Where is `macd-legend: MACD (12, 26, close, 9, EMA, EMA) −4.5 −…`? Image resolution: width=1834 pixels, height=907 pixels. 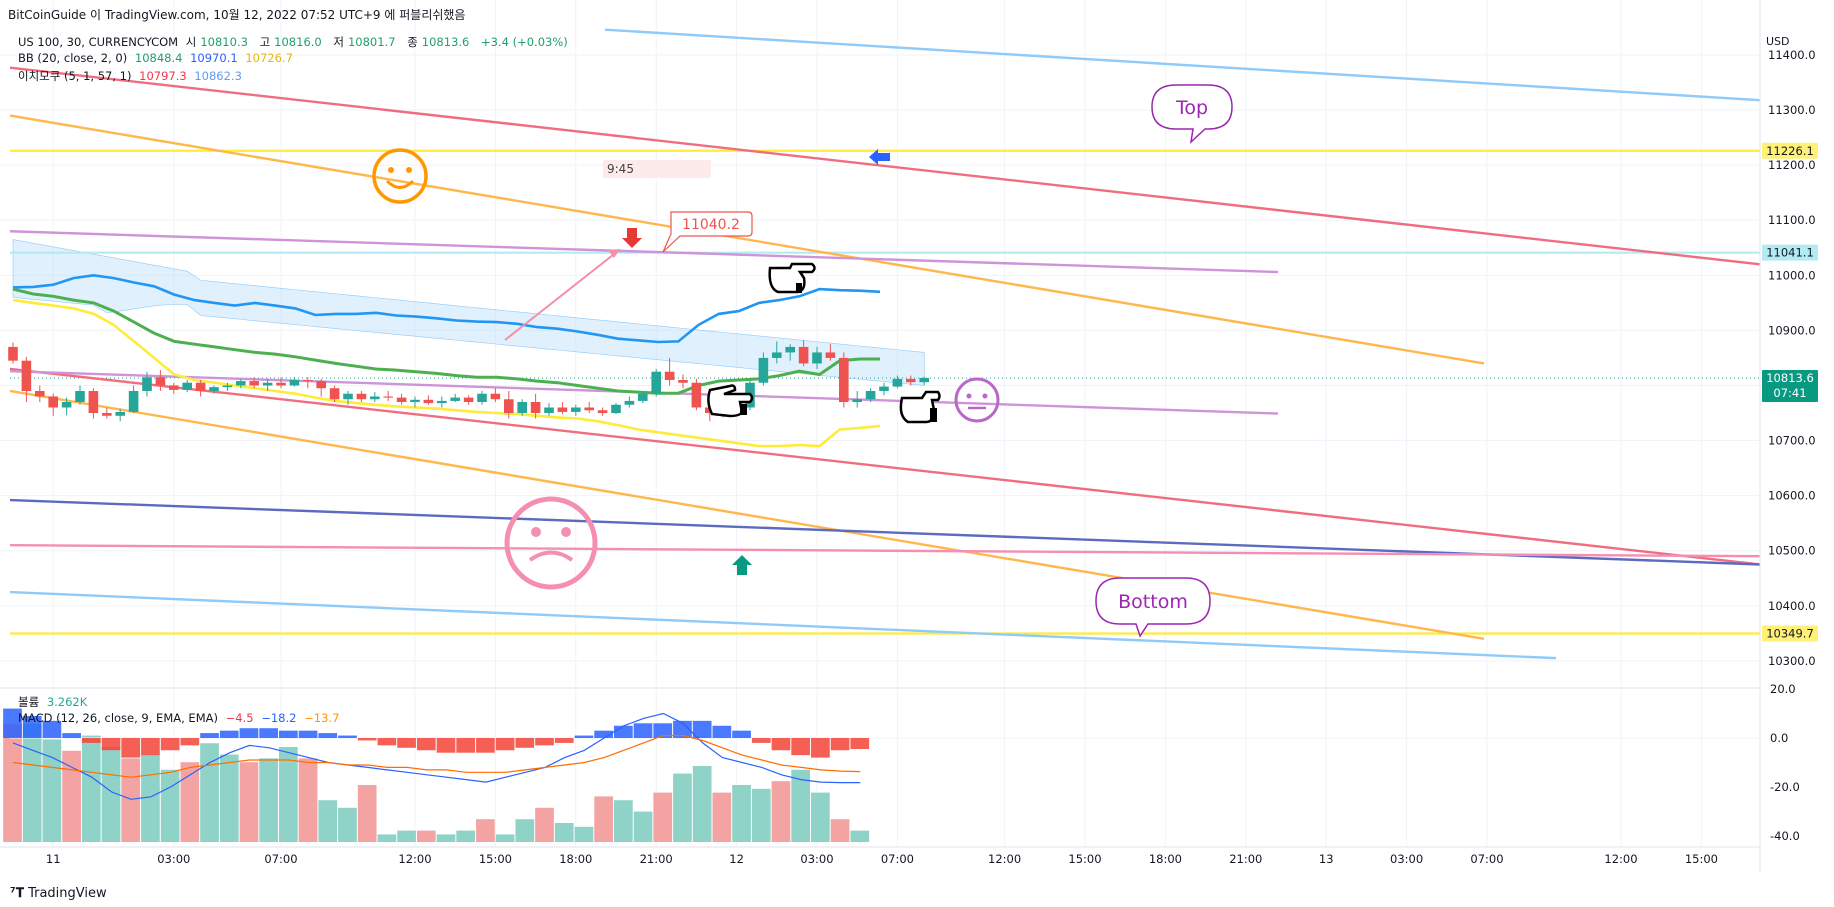
macd-legend: MACD (12, 26, close, 9, EMA, EMA) −4.5 −… is located at coordinates (180, 718).